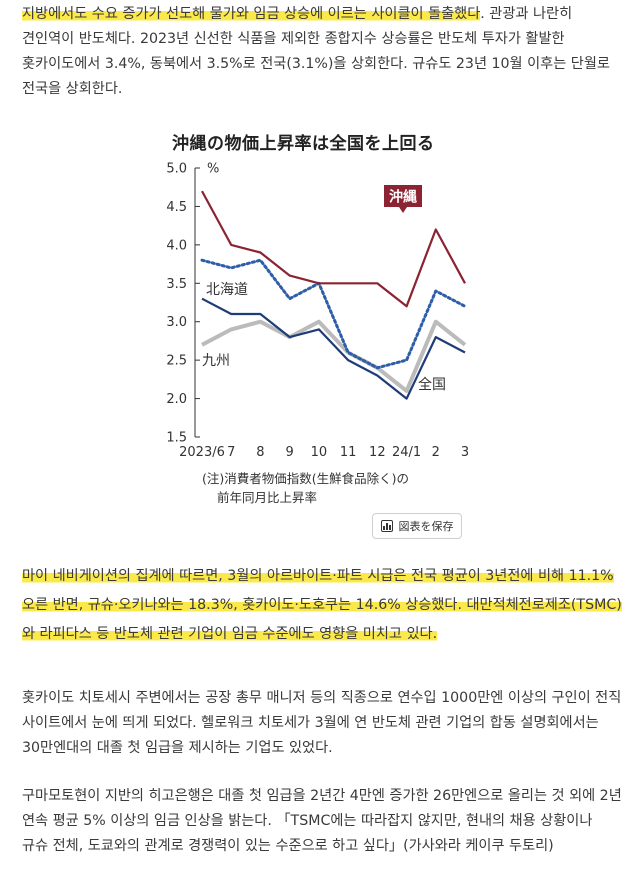 This screenshot has height=896, width=640. I want to click on y-tick-label: 3.5, so click(176, 284).